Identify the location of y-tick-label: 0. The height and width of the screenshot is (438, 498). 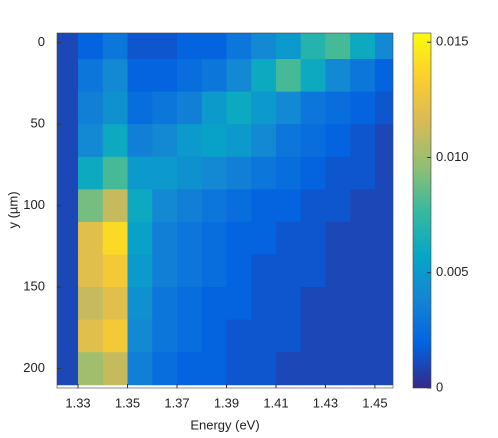
(41, 41).